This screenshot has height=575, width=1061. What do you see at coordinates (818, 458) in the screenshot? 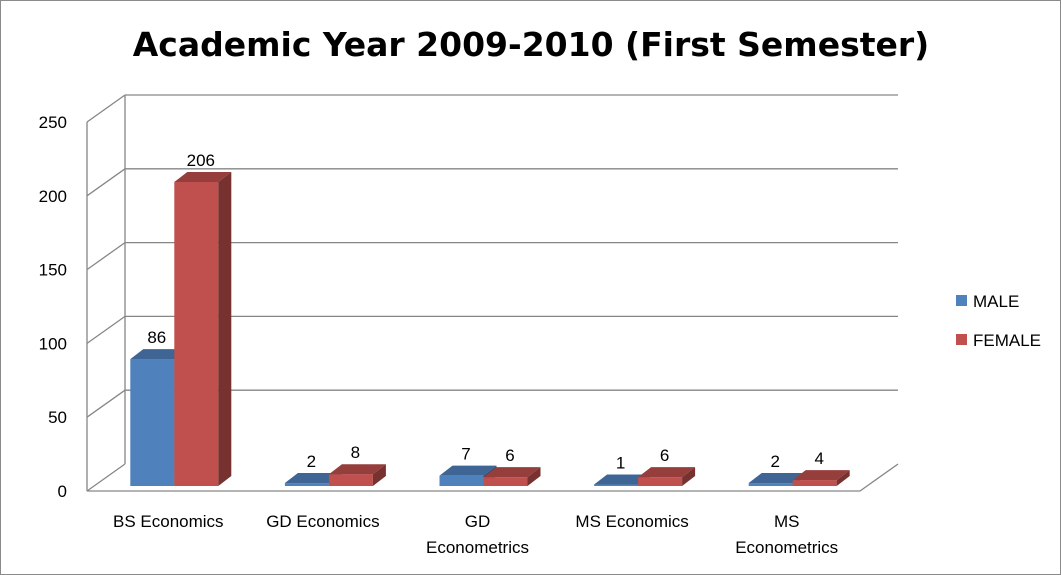
I see `data-label: 4` at bounding box center [818, 458].